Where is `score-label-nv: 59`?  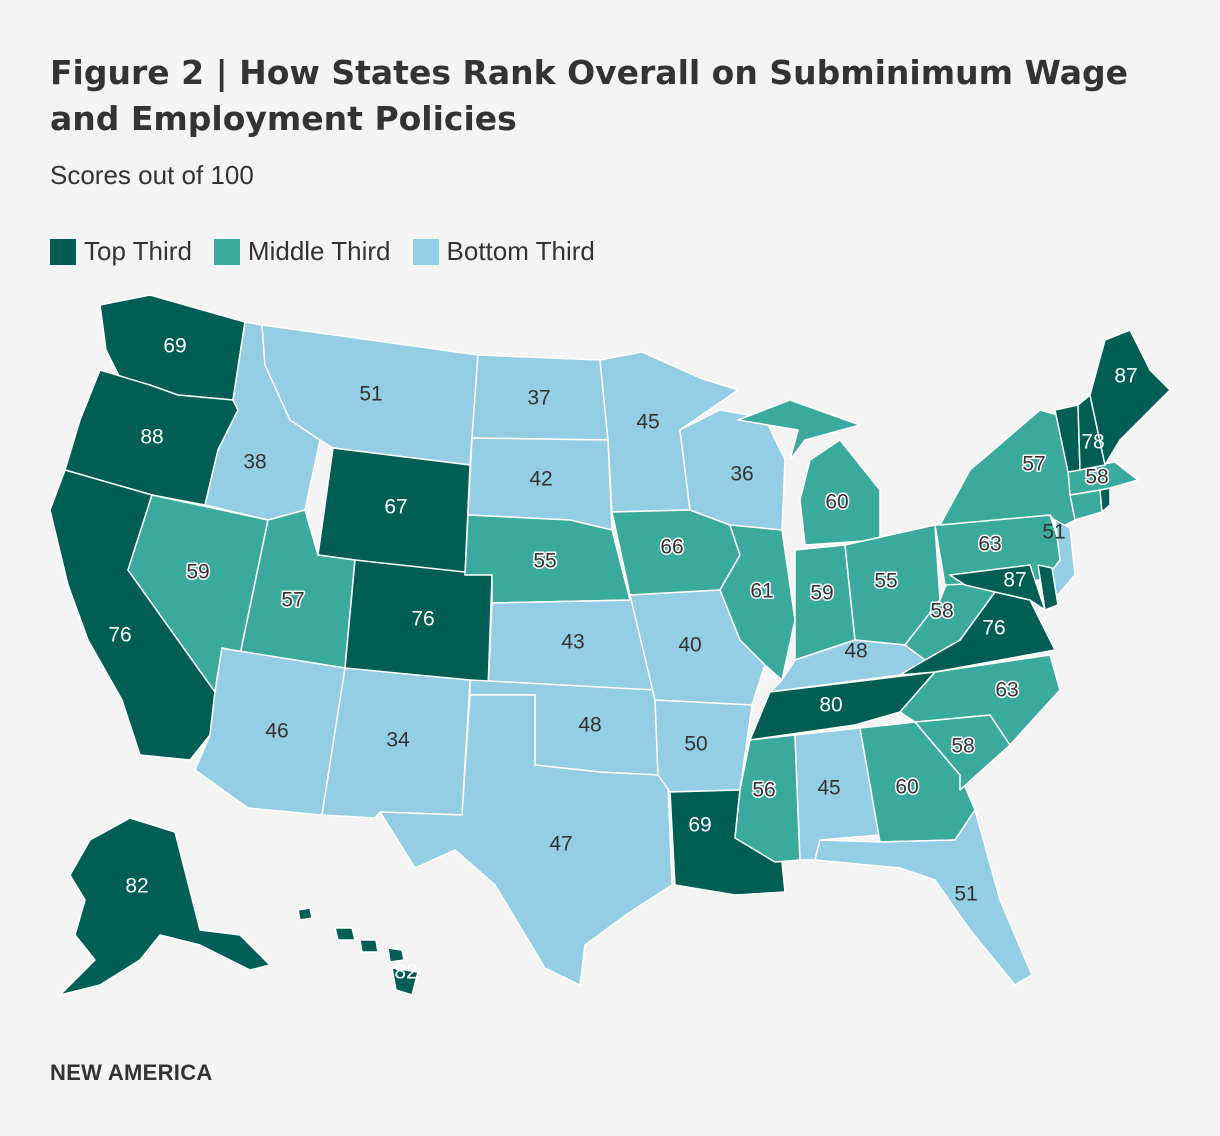
score-label-nv: 59 is located at coordinates (197, 572).